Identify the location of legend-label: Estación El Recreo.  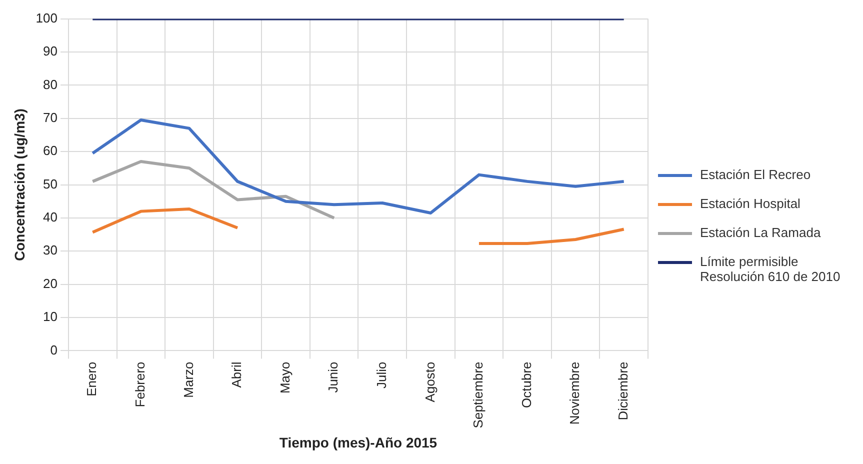
(755, 174).